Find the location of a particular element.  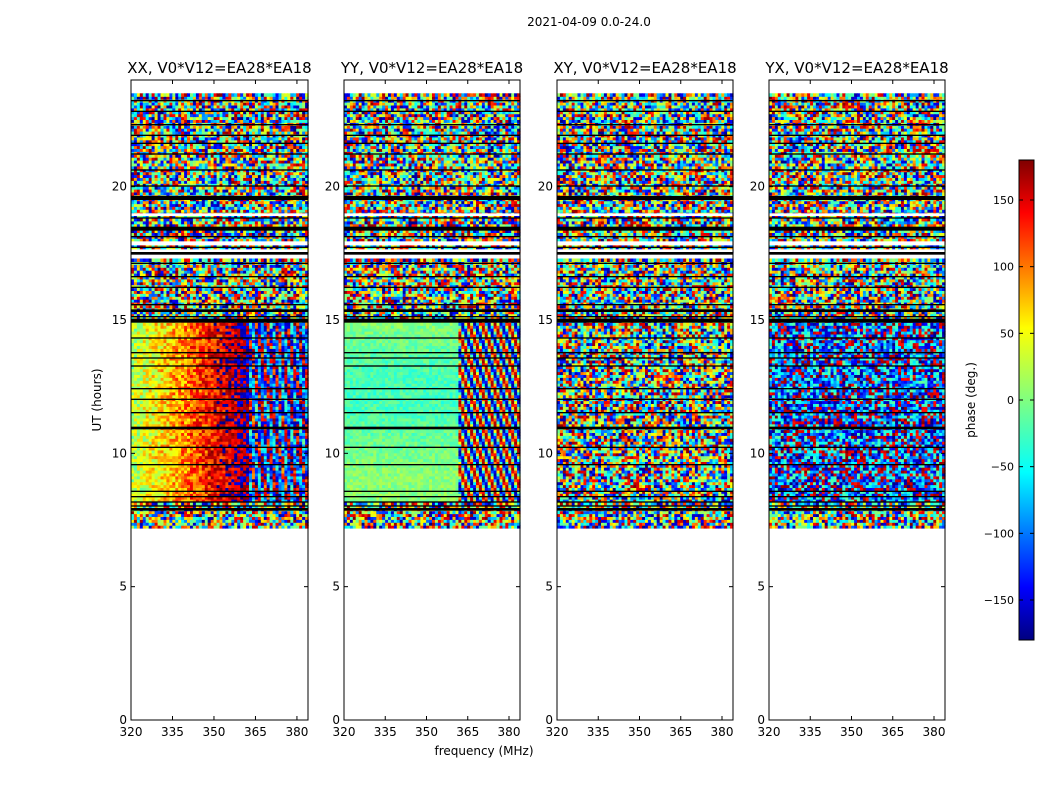

colorbar-tick-label: 100 is located at coordinates (1003, 267).